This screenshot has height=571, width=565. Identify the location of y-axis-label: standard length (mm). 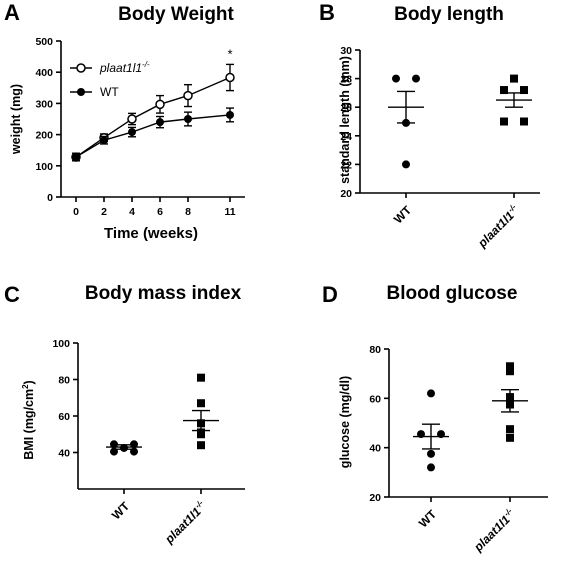
(345, 120).